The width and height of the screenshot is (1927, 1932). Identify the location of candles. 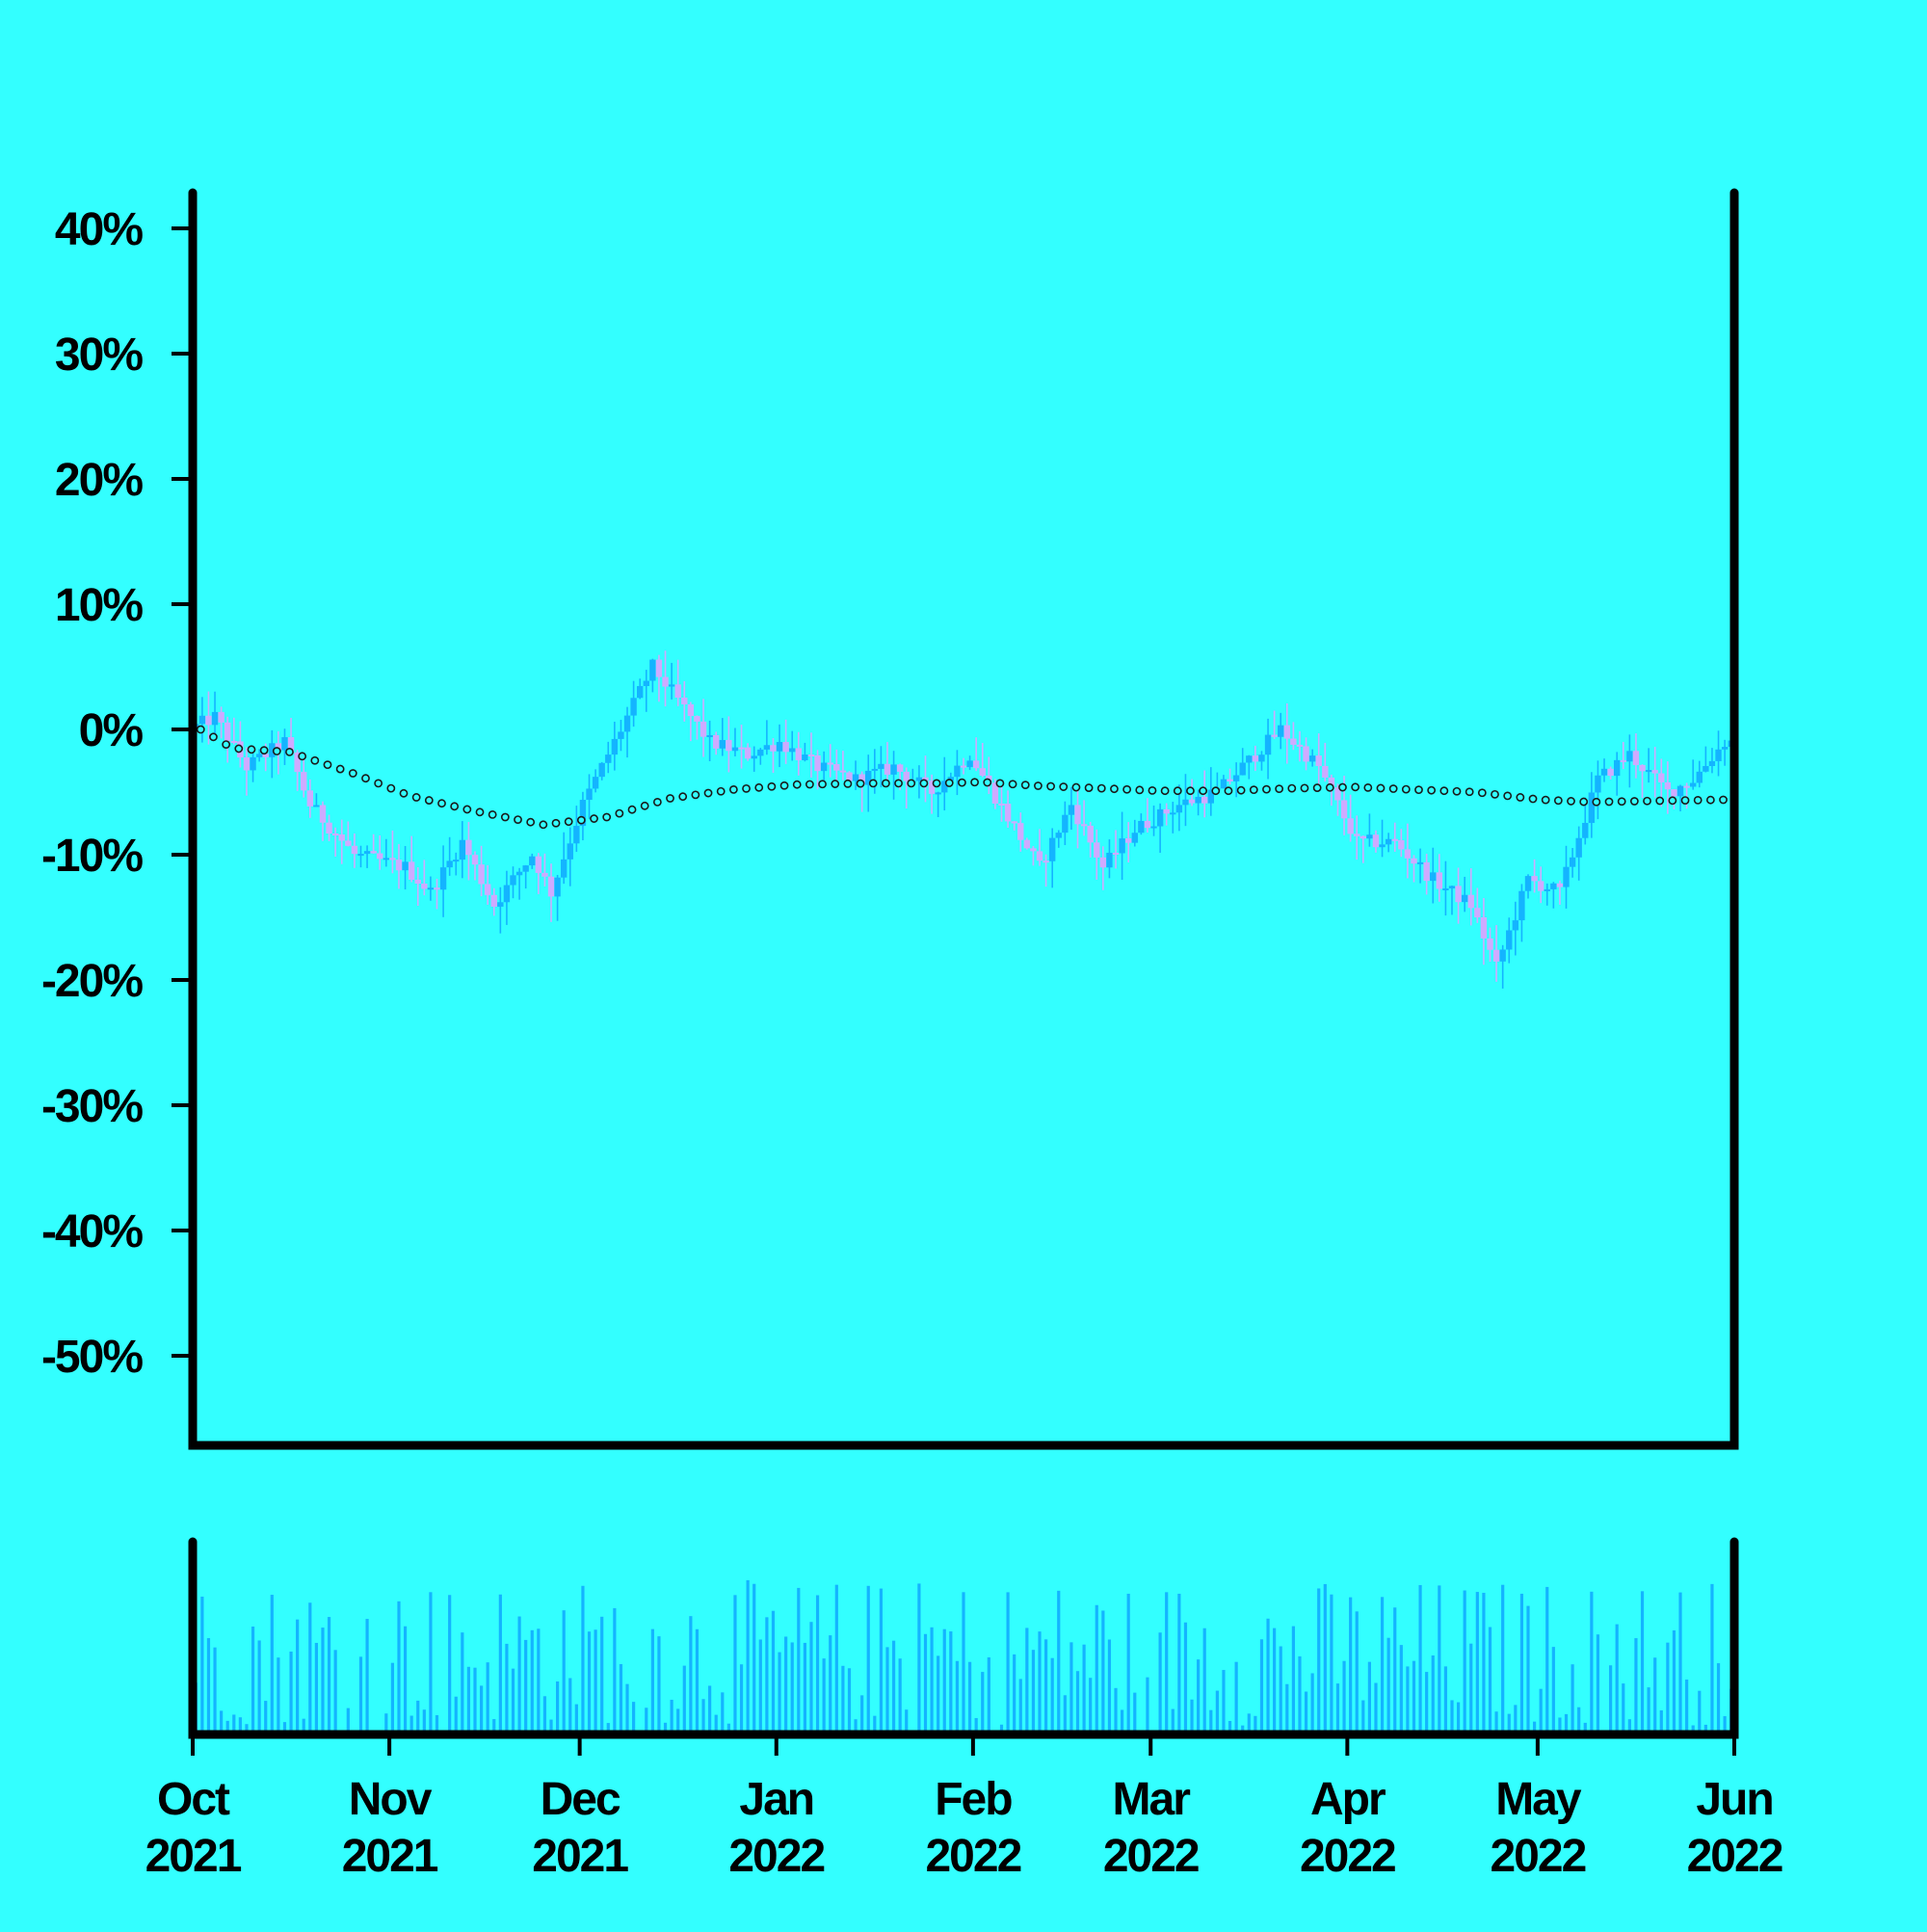
(963, 819).